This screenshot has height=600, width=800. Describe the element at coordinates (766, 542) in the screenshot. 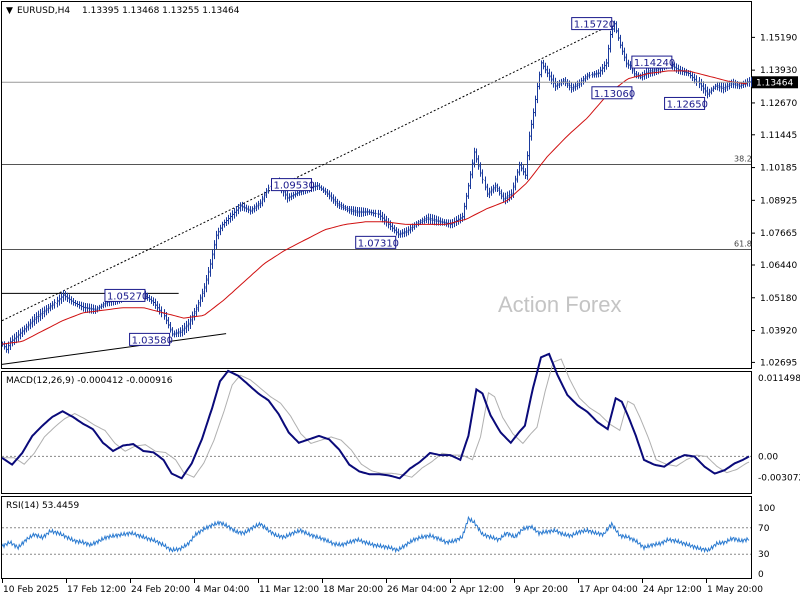

I see `rsi-axis: 100 70 30 0` at that location.